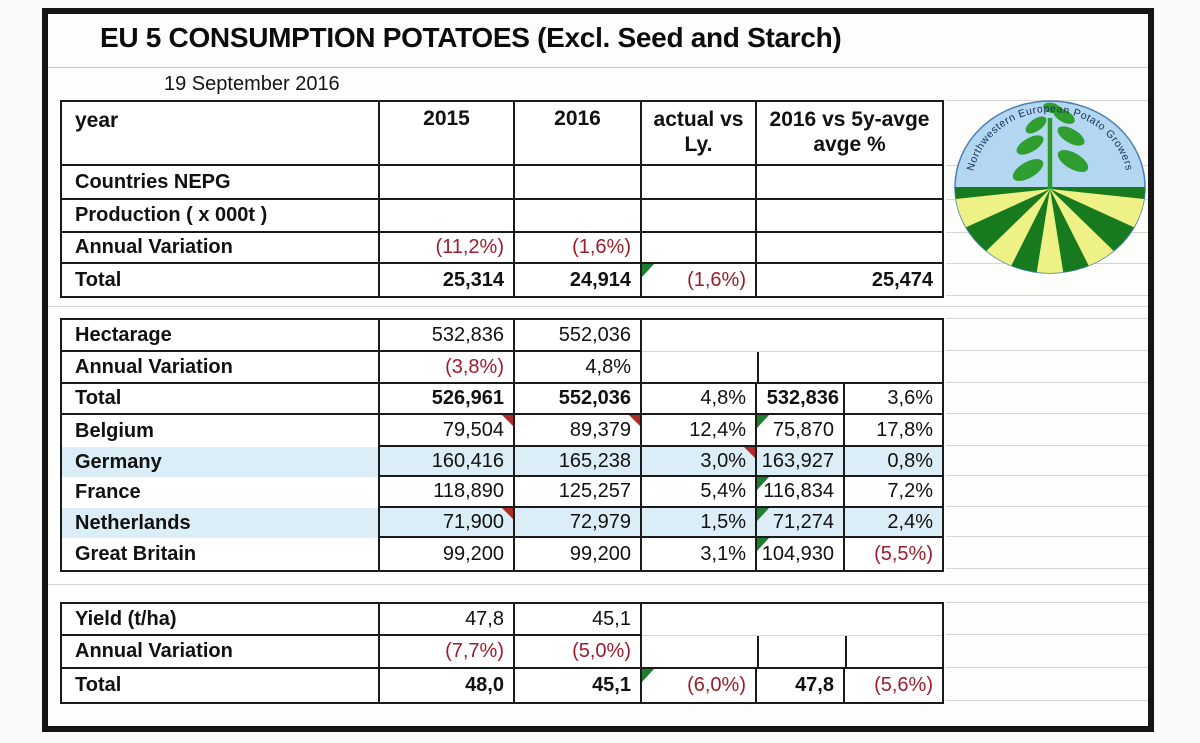 Image resolution: width=1200 pixels, height=743 pixels. I want to click on cell-netherlands-2015: 71,900, so click(447, 523).